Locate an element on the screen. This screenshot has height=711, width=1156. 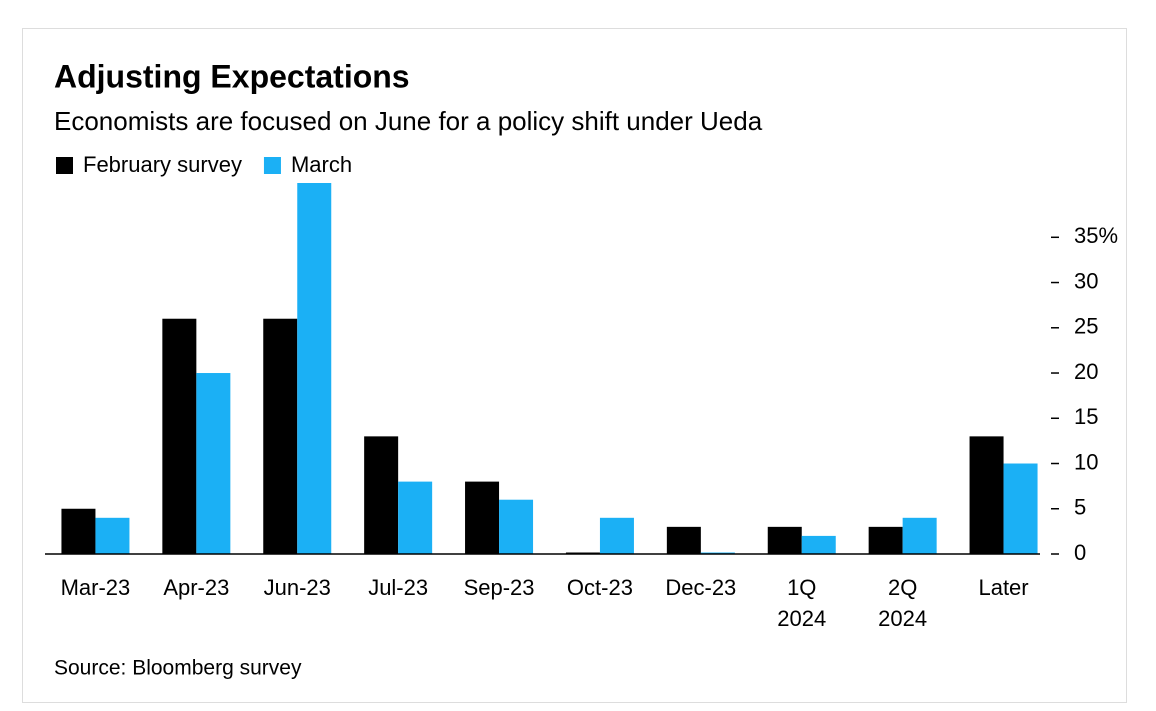
legend-label: February survey is located at coordinates (162, 164).